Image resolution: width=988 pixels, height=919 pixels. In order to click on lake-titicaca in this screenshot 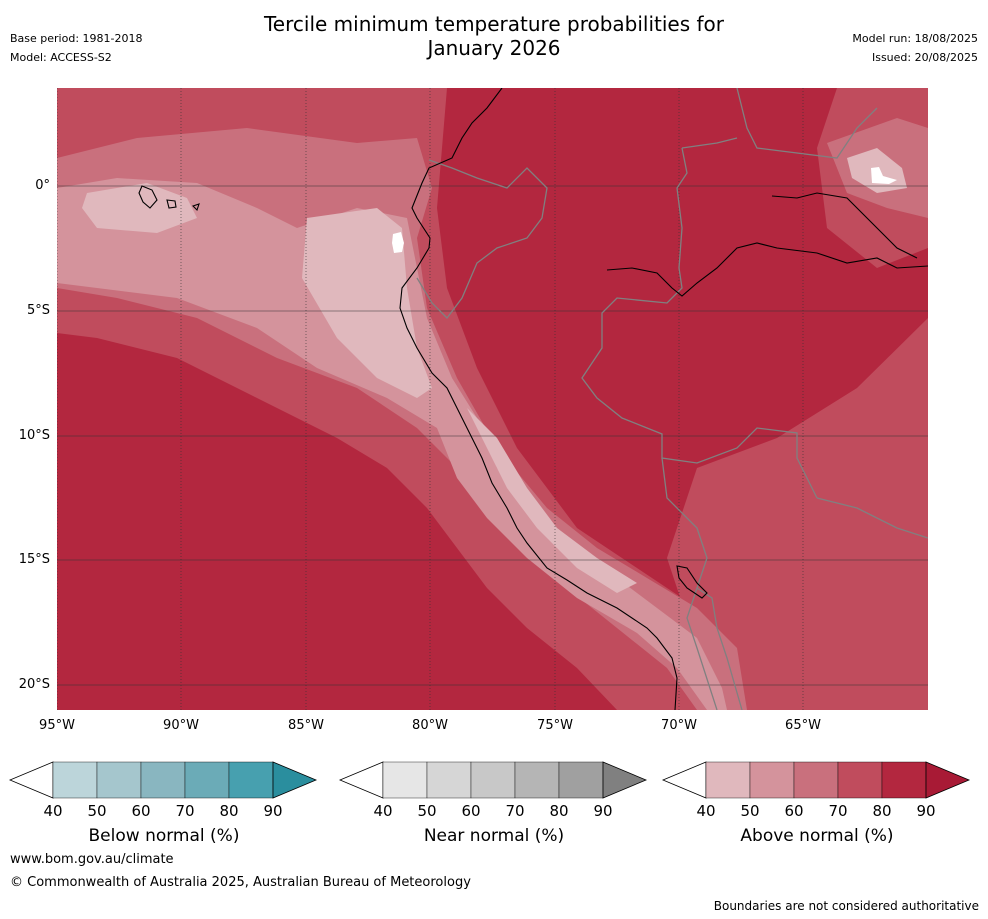, I will do `click(692, 582)`.